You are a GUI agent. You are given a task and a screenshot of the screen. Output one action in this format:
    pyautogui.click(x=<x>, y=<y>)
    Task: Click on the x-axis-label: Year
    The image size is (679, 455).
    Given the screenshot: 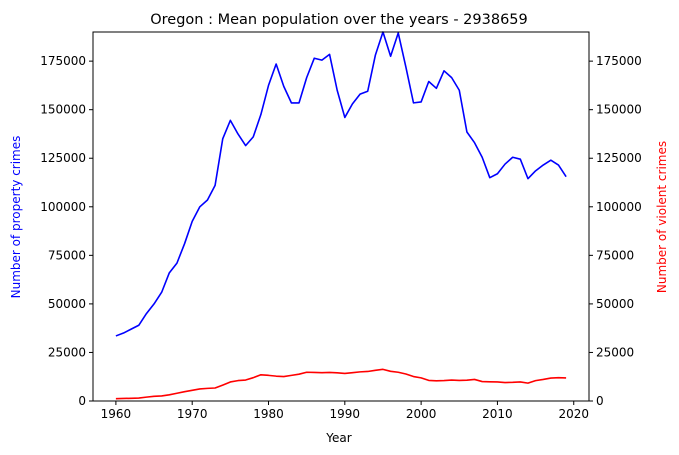 What is the action you would take?
    pyautogui.click(x=338, y=438)
    